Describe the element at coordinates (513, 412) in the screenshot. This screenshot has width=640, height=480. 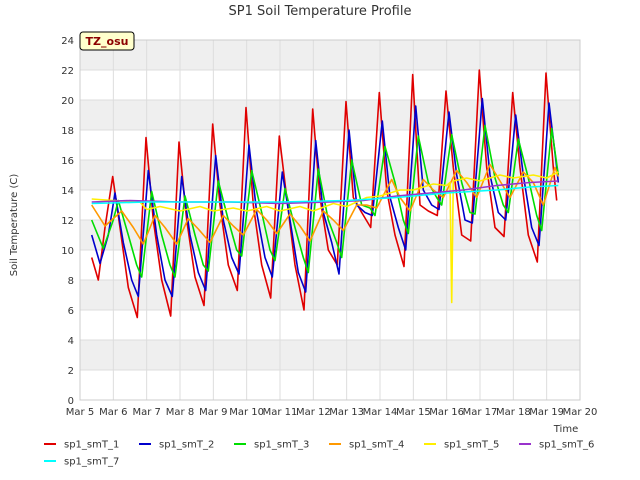
I see `x-tick-label: Mar 18` at that location.